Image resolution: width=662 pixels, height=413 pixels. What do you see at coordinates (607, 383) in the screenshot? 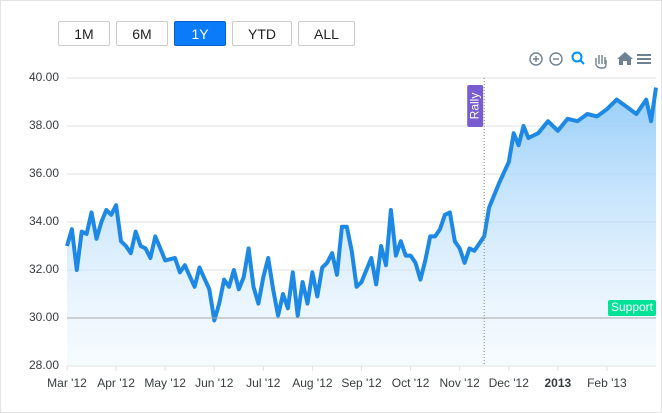
I see `x-tick-label: Feb '13` at bounding box center [607, 383].